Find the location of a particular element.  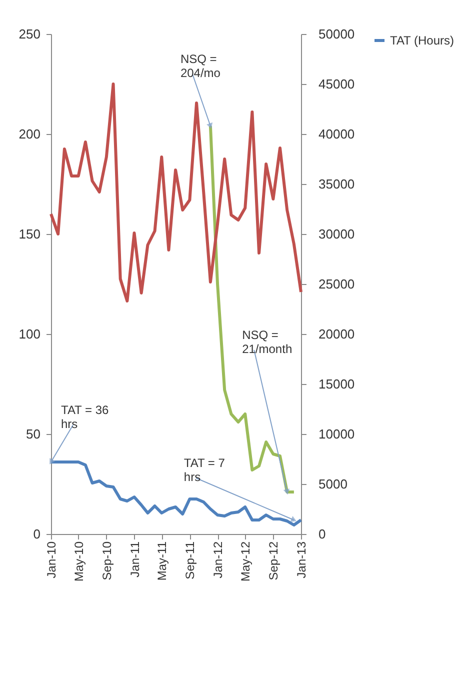

y2-tick-label: 40000 is located at coordinates (336, 134).